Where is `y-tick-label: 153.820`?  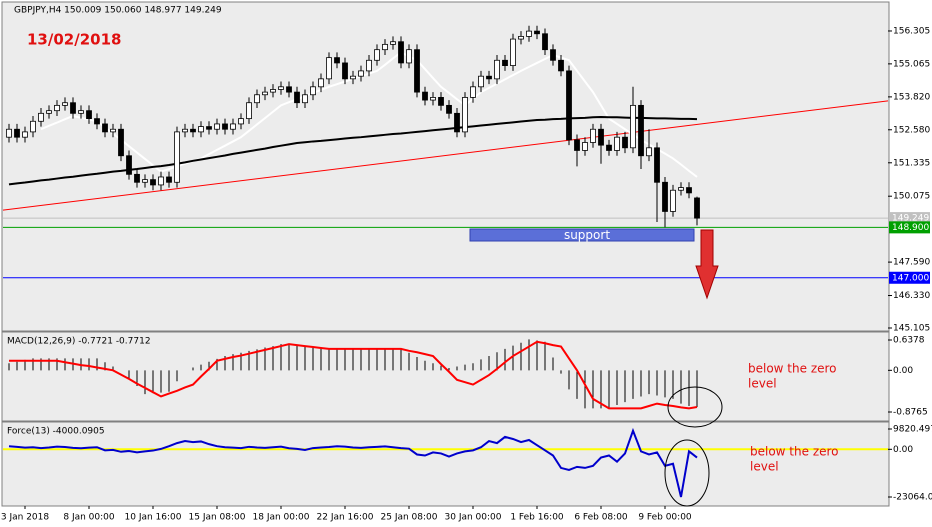 y-tick-label: 153.820 is located at coordinates (911, 97).